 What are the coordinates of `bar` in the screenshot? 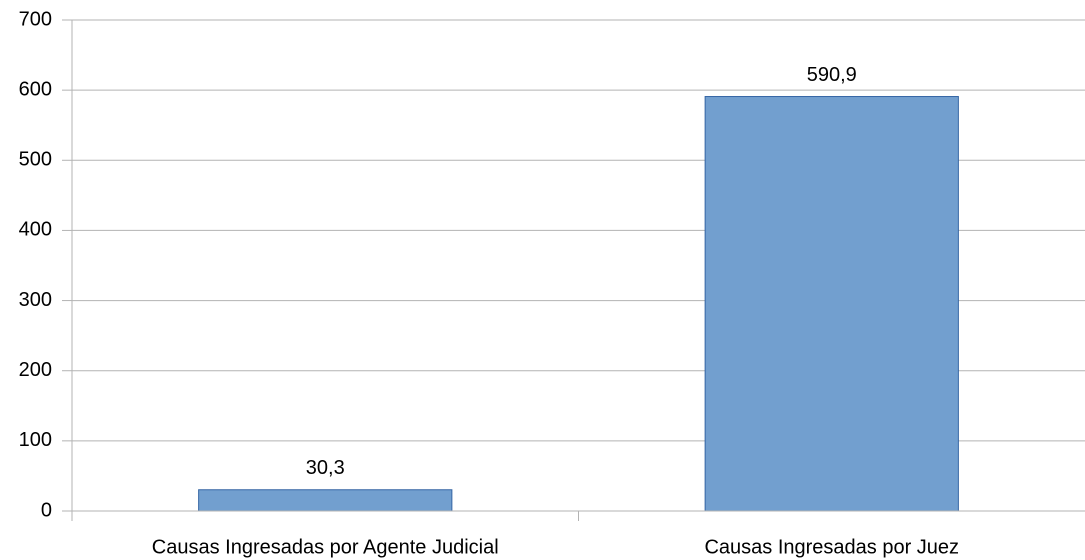 It's located at (325, 500).